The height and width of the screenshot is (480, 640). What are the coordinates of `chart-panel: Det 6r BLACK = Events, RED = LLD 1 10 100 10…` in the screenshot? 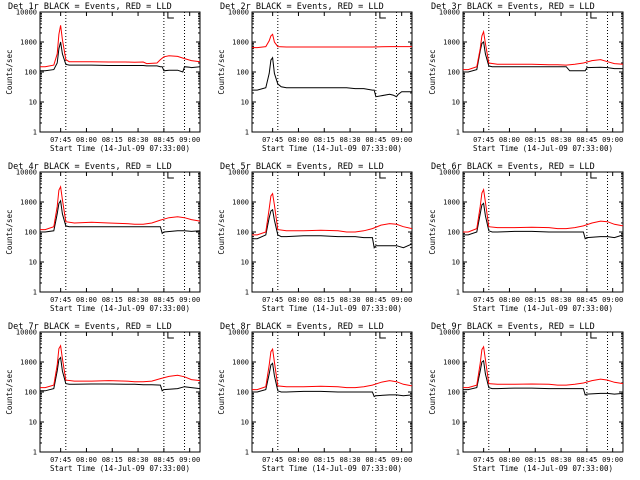 It's located at (526, 237).